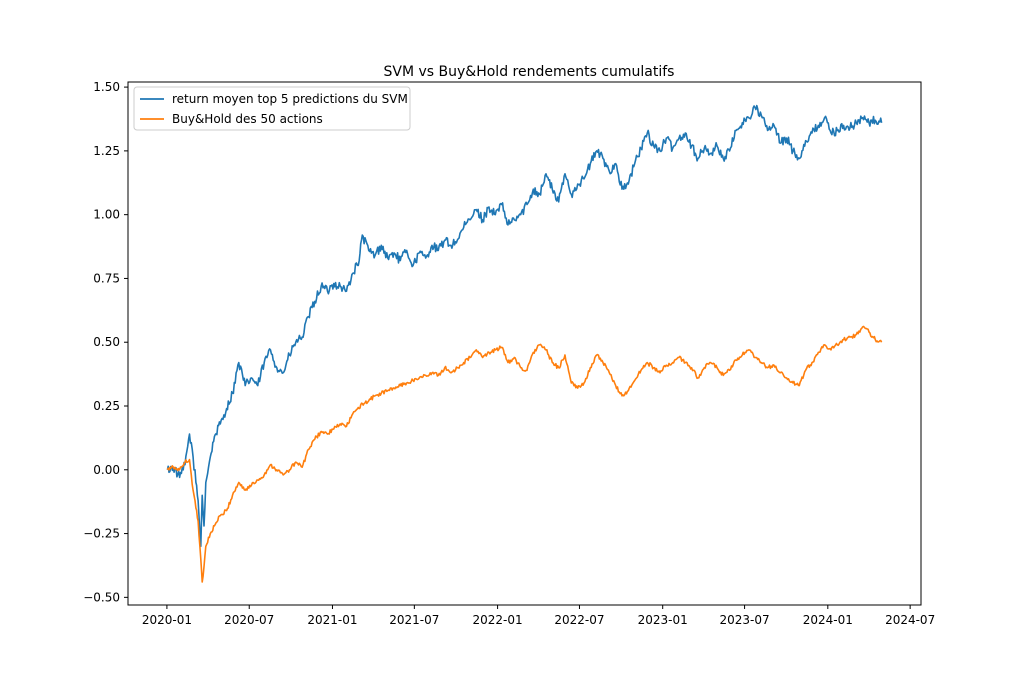 This screenshot has height=683, width=1024. Describe the element at coordinates (332, 620) in the screenshot. I see `x-tick-label: 2021-01` at that location.